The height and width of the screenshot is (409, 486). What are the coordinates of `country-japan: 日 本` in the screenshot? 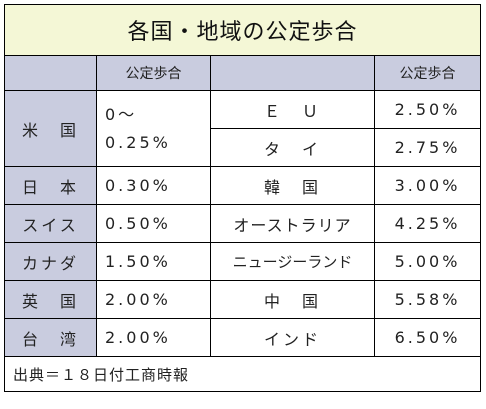 It's located at (50, 185).